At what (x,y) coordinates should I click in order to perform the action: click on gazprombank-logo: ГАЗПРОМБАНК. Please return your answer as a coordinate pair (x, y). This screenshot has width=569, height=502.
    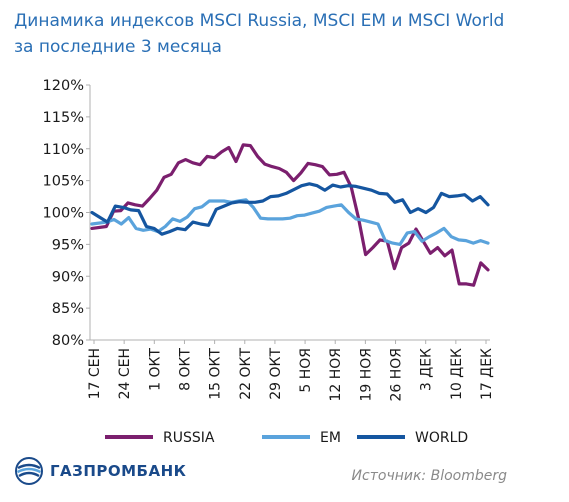
    Looking at the image, I should click on (100, 471).